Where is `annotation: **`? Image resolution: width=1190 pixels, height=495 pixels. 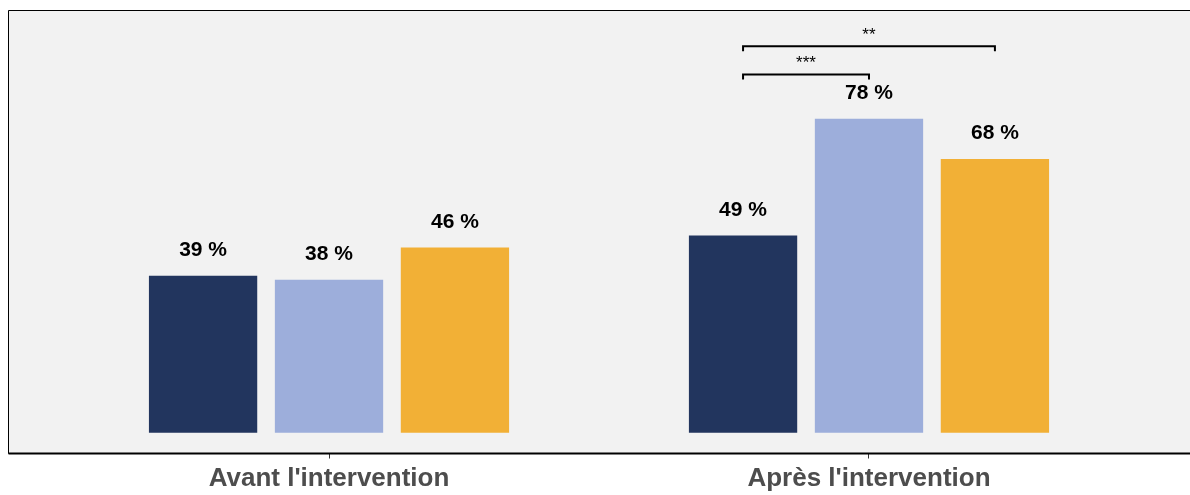
annotation: ** is located at coordinates (869, 35).